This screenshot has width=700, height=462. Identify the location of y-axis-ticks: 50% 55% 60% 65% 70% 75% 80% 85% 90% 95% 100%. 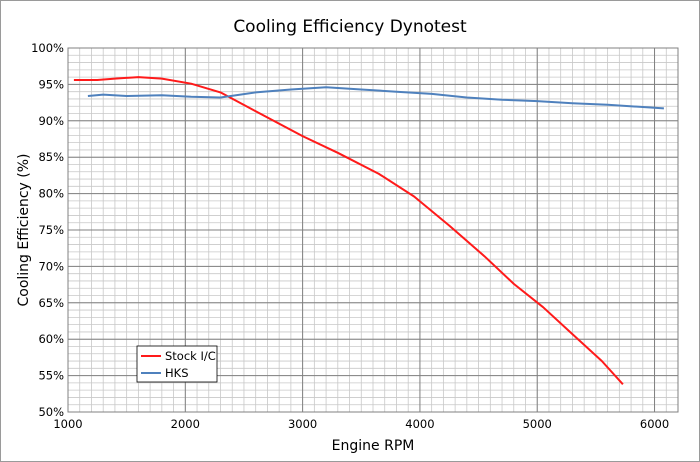
(47, 230).